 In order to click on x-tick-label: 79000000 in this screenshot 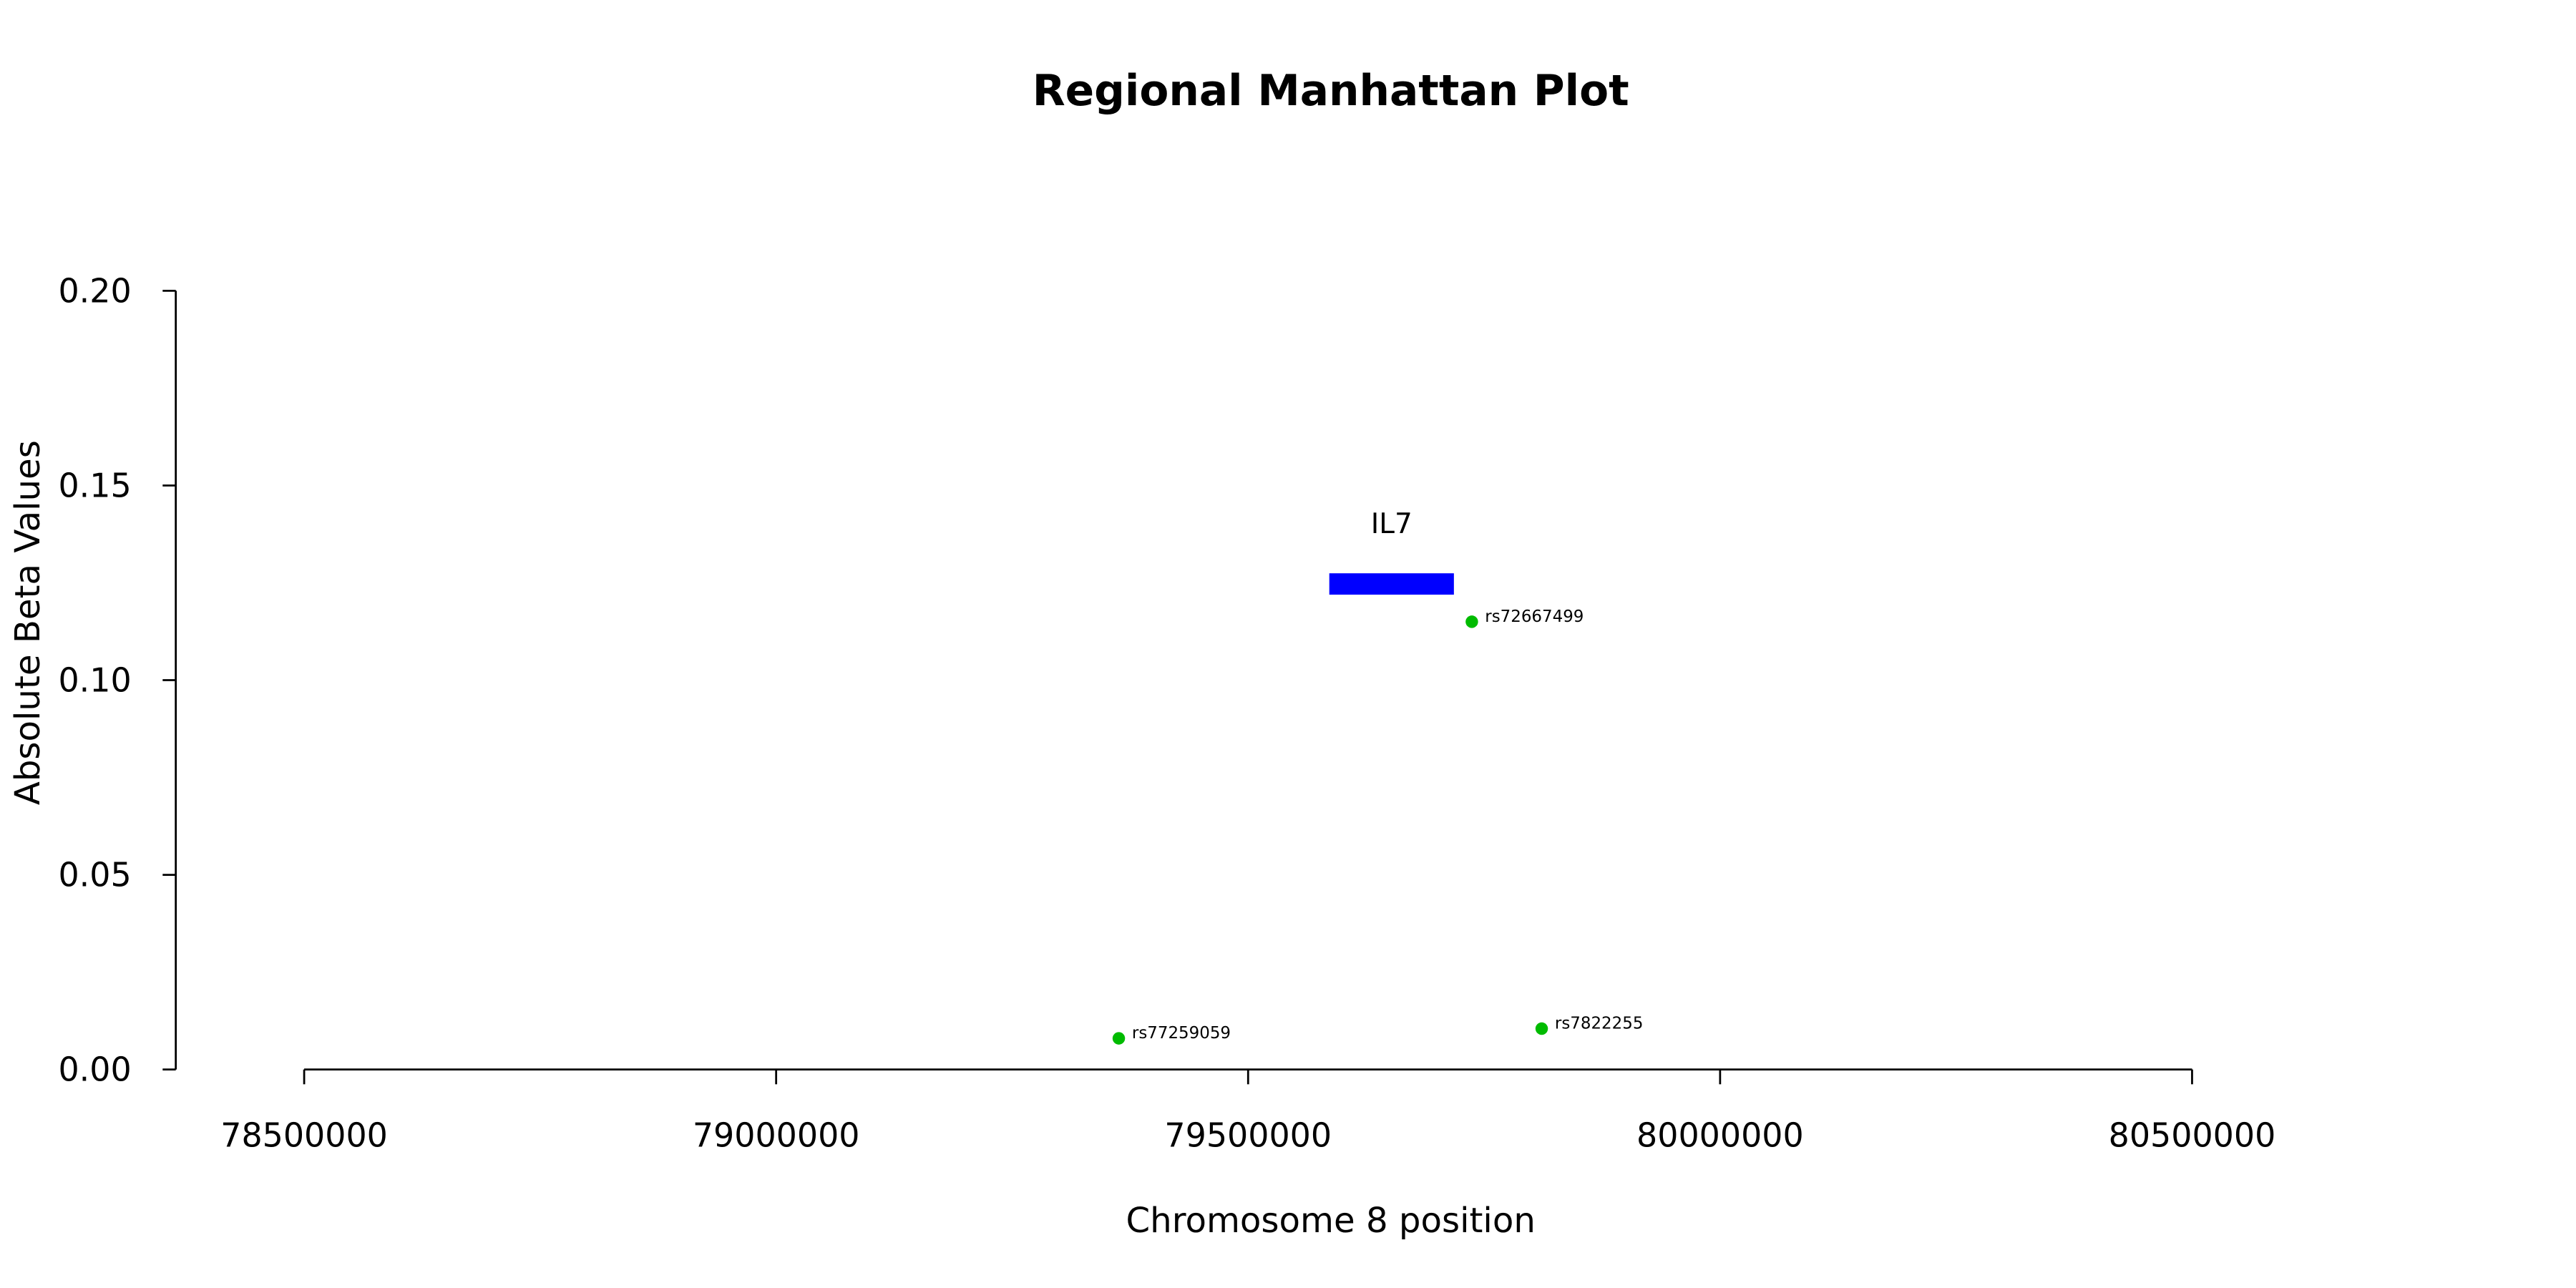, I will do `click(776, 1135)`.